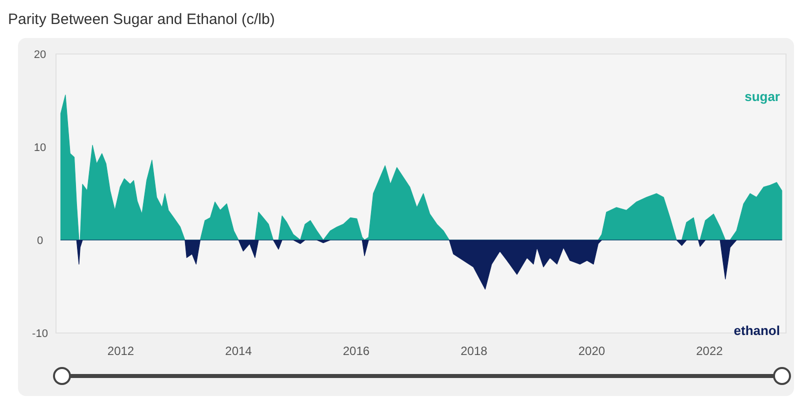 Image resolution: width=800 pixels, height=418 pixels. Describe the element at coordinates (40, 55) in the screenshot. I see `y-tick-label: 20` at that location.